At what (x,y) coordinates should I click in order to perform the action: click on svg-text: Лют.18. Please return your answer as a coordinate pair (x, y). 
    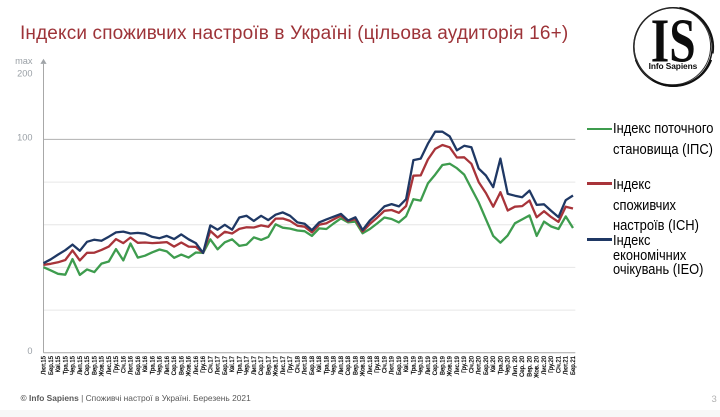
    Looking at the image, I should click on (306, 364).